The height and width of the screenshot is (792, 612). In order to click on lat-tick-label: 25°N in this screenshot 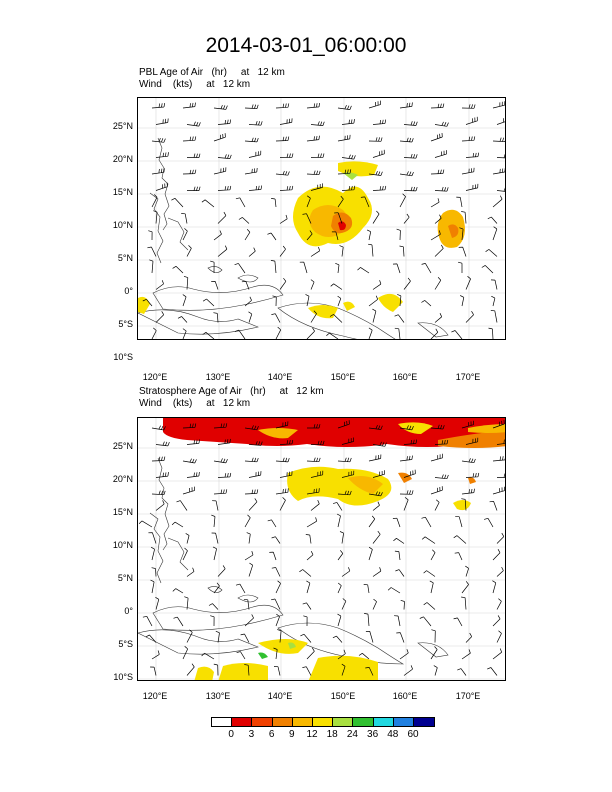, I will do `click(122, 126)`.